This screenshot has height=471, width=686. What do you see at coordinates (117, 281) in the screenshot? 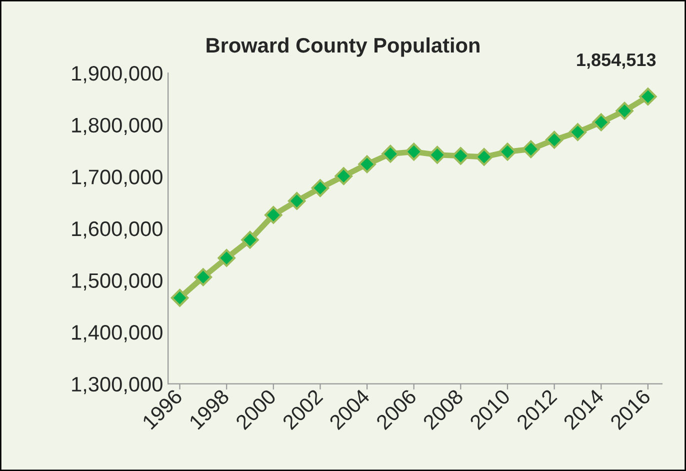
I see `y-tick-label: 1,500,000` at bounding box center [117, 281].